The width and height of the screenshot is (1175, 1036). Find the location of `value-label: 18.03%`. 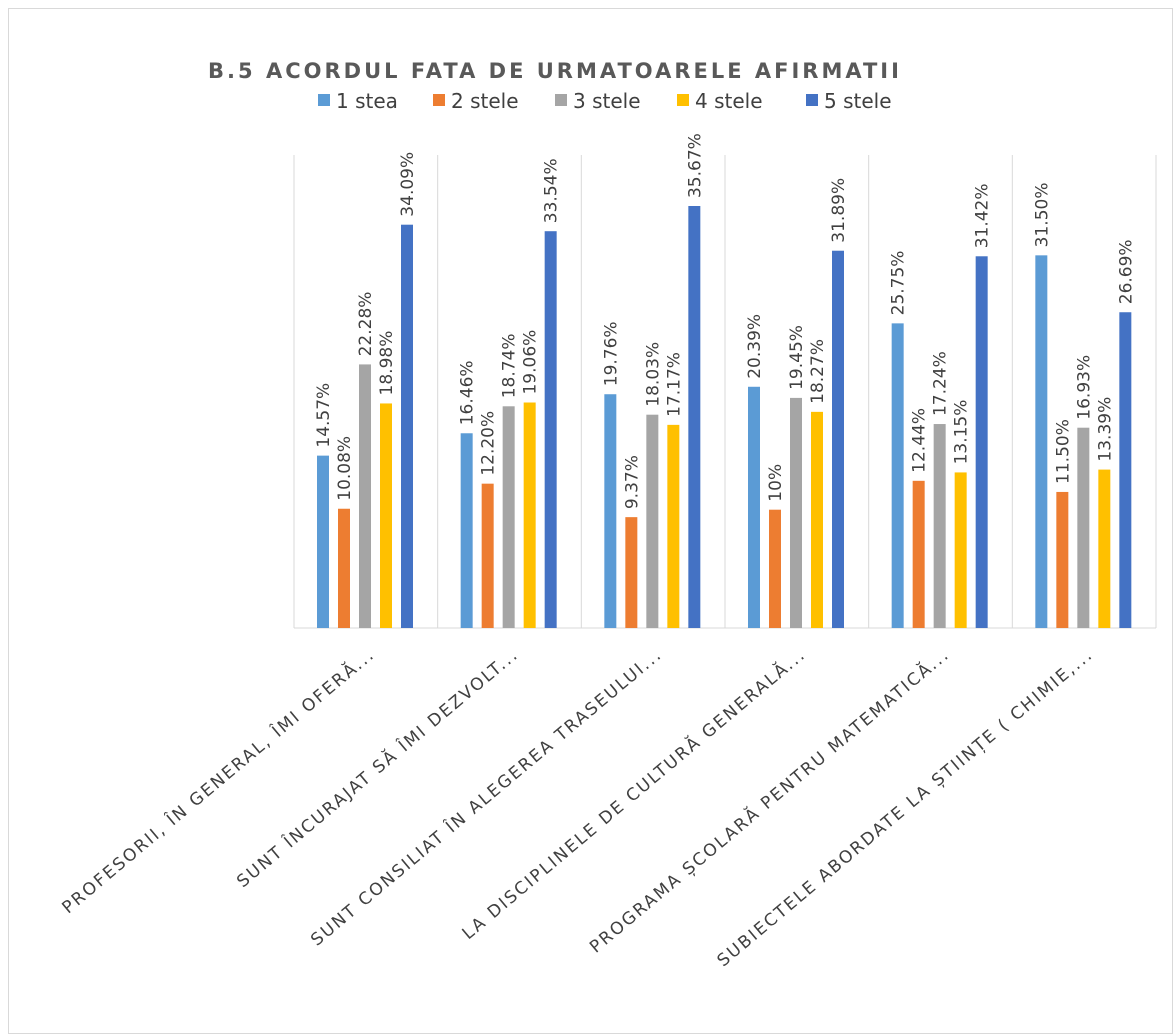

value-label: 18.03% is located at coordinates (653, 374).